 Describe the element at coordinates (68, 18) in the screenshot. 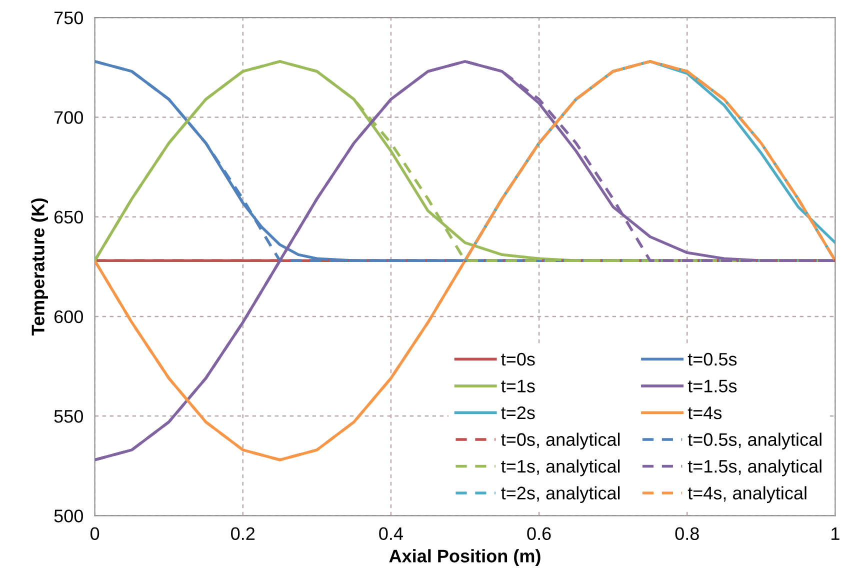

I see `y-tick-label: 750` at that location.